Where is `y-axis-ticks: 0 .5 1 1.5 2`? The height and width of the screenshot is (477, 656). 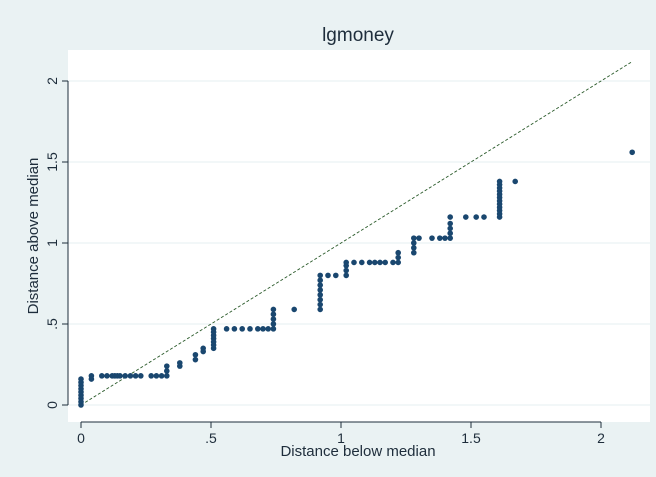
y-axis-ticks: 0 .5 1 1.5 2 is located at coordinates (56, 243).